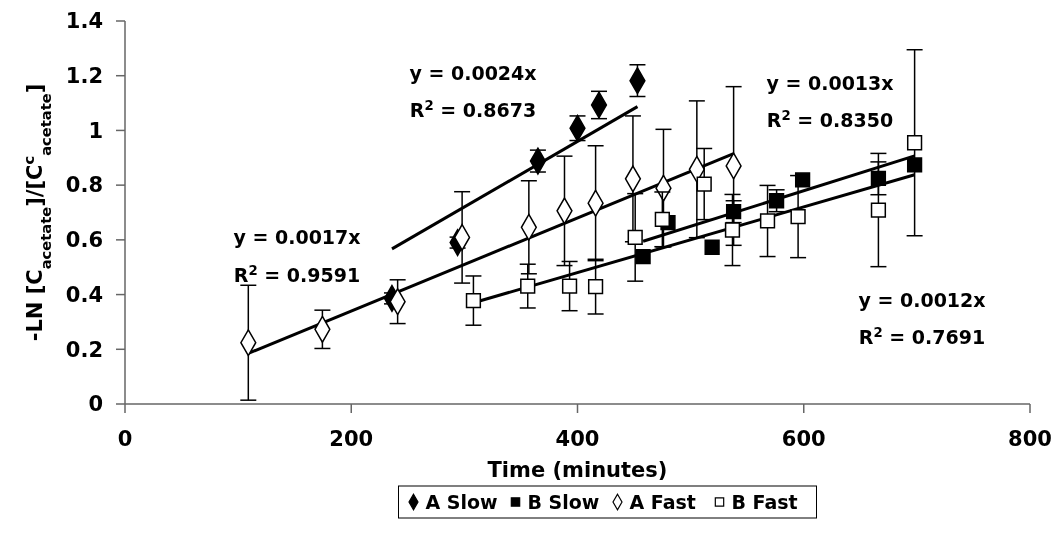 This screenshot has width=1063, height=553. What do you see at coordinates (662, 502) in the screenshot?
I see `legend-label: A Fast` at bounding box center [662, 502].